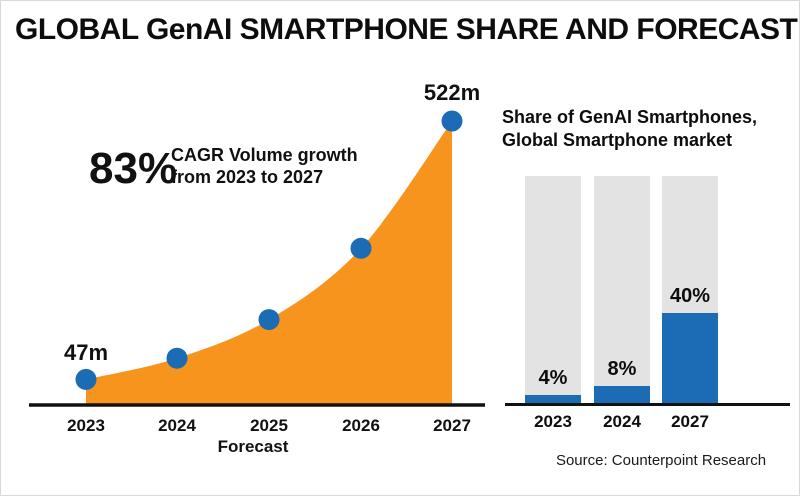 Image resolution: width=800 pixels, height=496 pixels. I want to click on source-credit: Source: Counterpoint Research, so click(661, 460).